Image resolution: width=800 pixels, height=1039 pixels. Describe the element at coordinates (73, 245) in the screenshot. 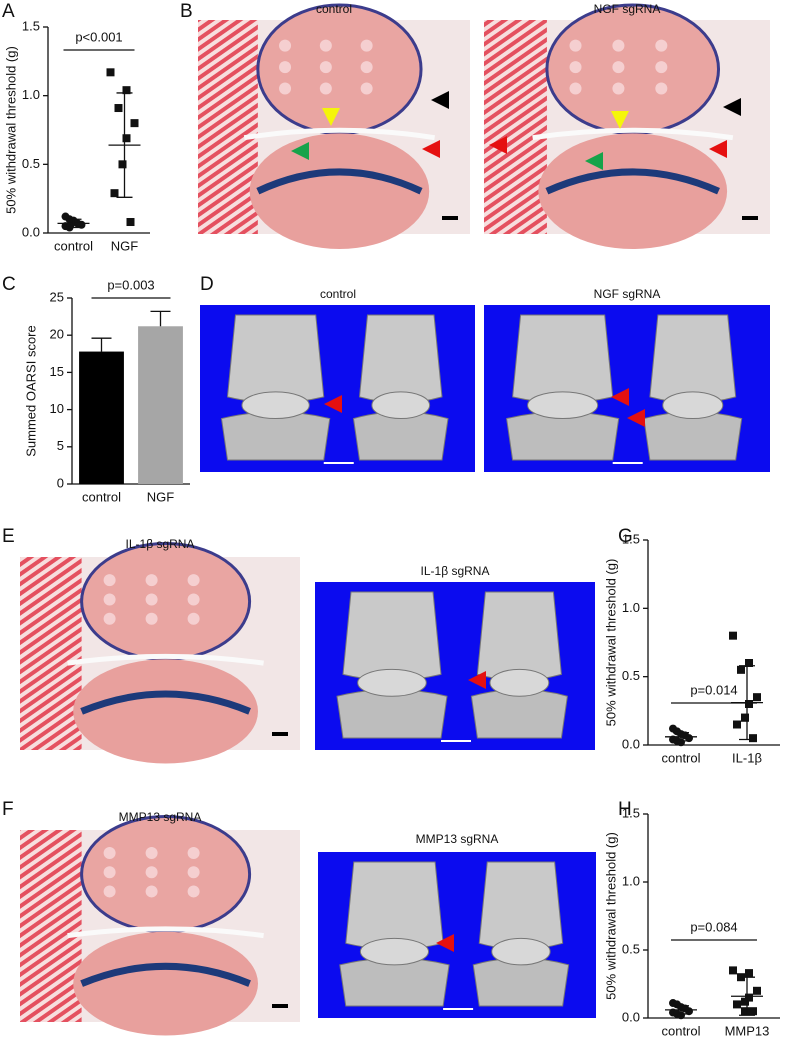

I see `x-tick-label: control` at that location.